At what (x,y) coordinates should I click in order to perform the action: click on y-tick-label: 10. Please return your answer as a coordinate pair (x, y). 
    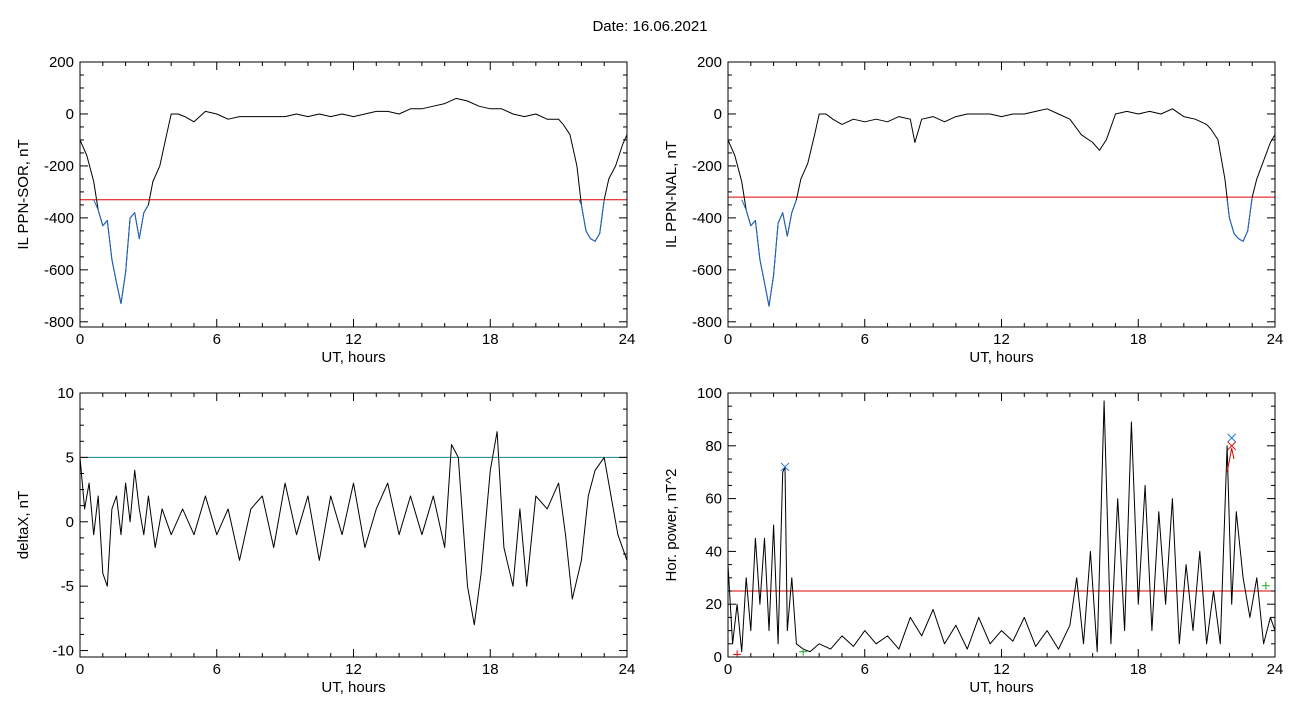
    Looking at the image, I should click on (65, 393).